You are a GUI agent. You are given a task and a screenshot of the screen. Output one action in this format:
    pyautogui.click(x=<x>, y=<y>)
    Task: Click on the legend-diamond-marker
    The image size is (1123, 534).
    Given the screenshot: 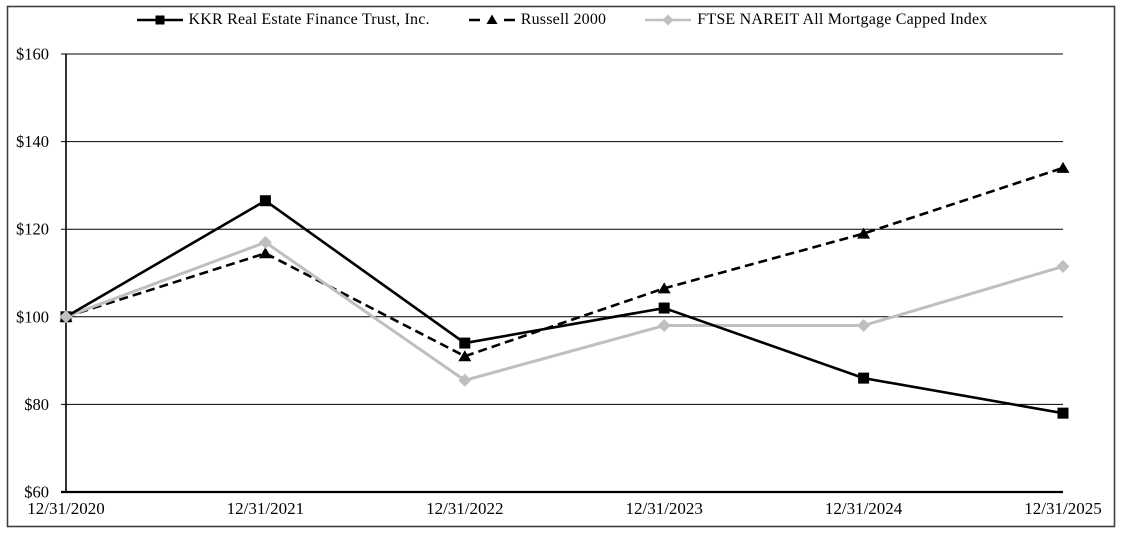 What is the action you would take?
    pyautogui.click(x=668, y=20)
    